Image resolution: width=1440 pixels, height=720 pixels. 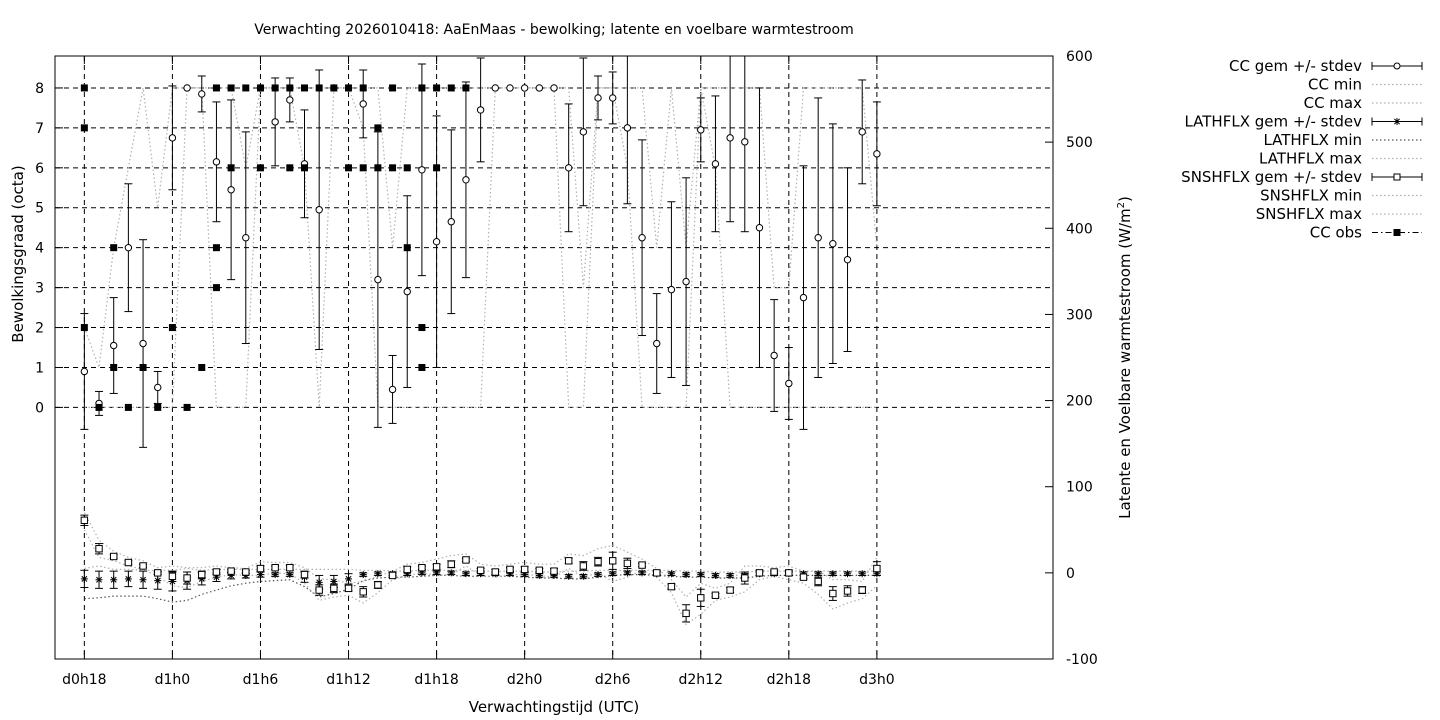 What do you see at coordinates (1079, 229) in the screenshot?
I see `y2-tick-label: 400` at bounding box center [1079, 229].